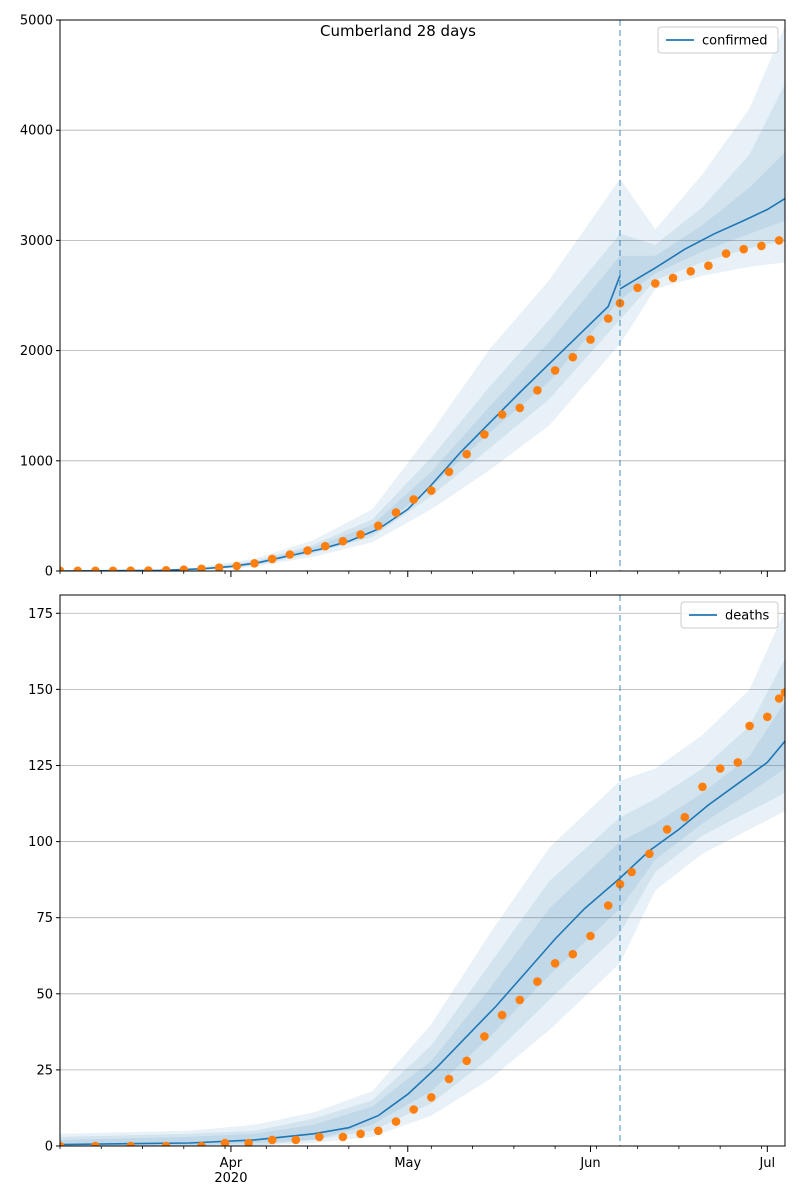 The image size is (800, 1200). I want to click on y-tick-label: 125, so click(40, 766).